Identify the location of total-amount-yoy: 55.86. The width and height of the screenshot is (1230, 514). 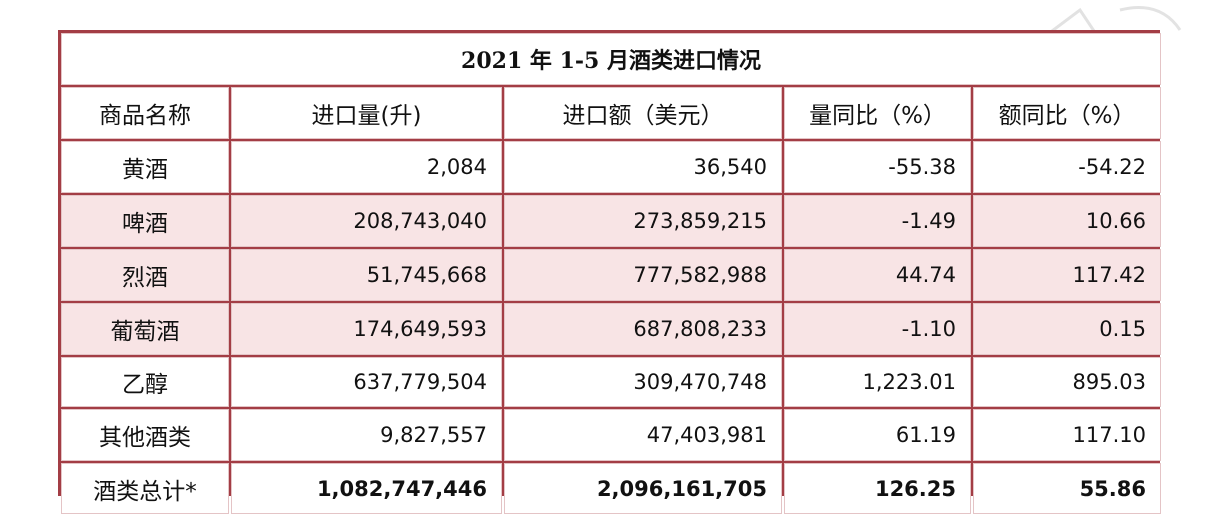
(1067, 488).